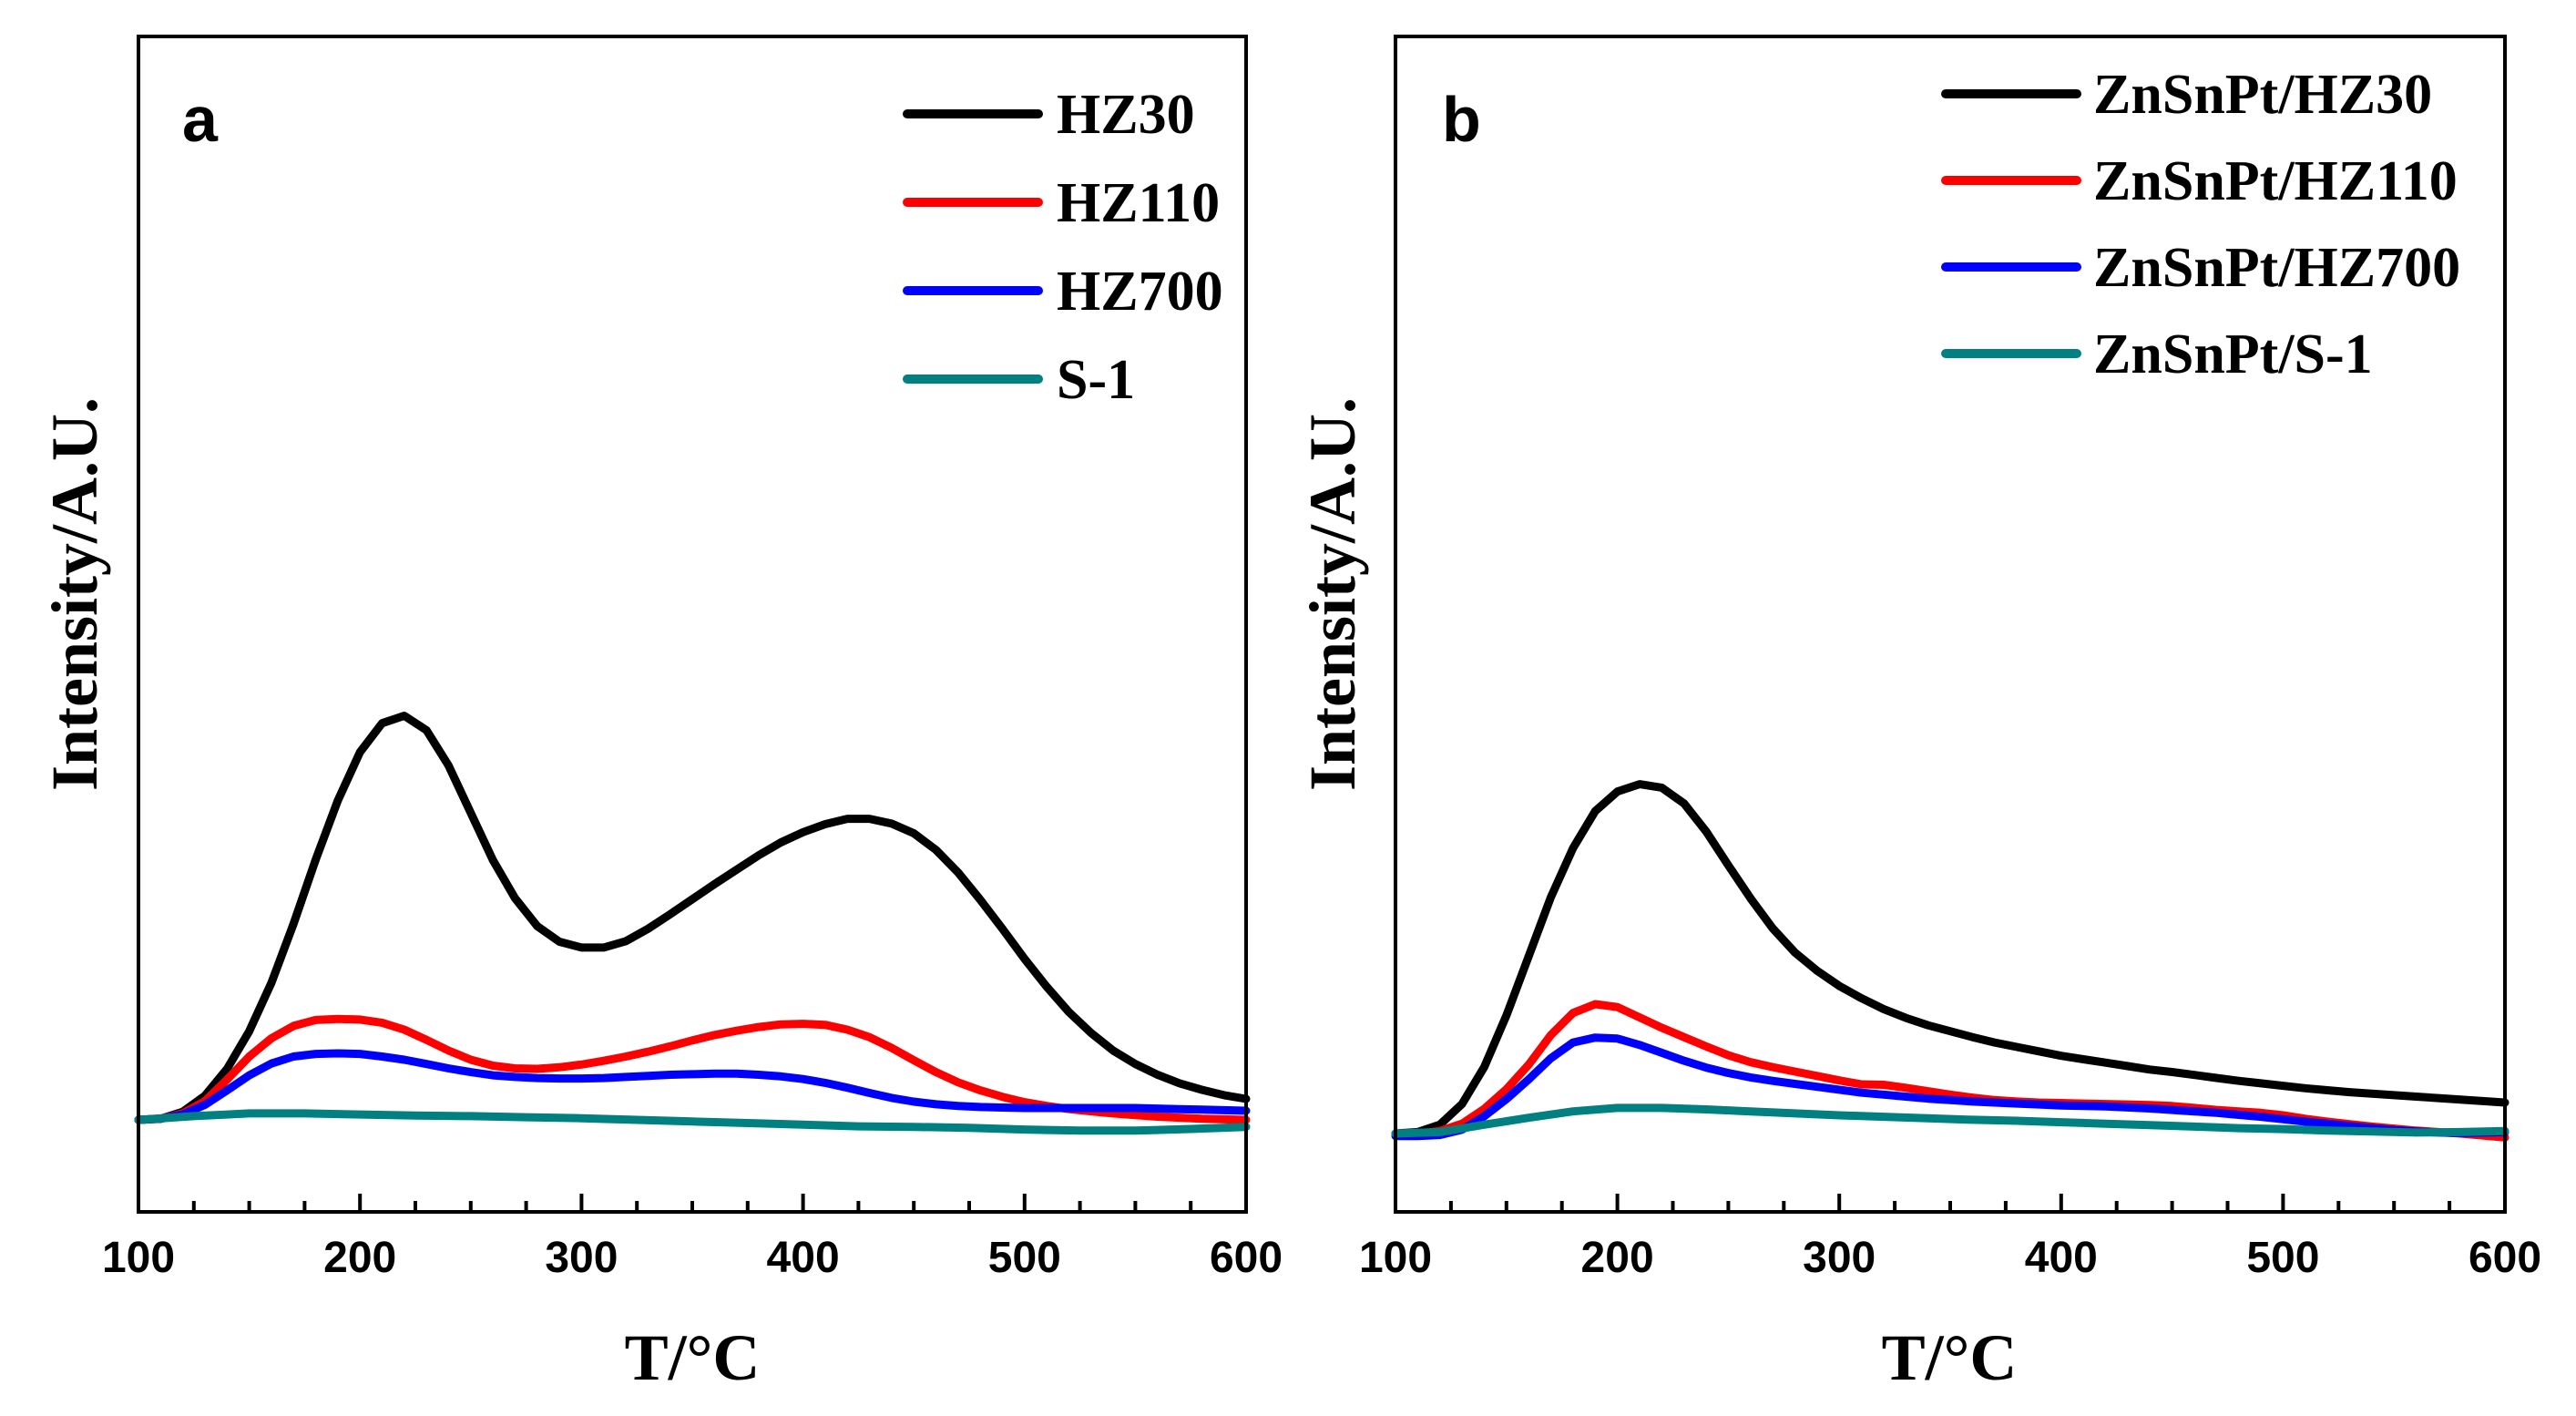 The width and height of the screenshot is (2576, 1416). What do you see at coordinates (1063, 247) in the screenshot?
I see `legend: HZ30 HZ110 HZ700 S-1` at bounding box center [1063, 247].